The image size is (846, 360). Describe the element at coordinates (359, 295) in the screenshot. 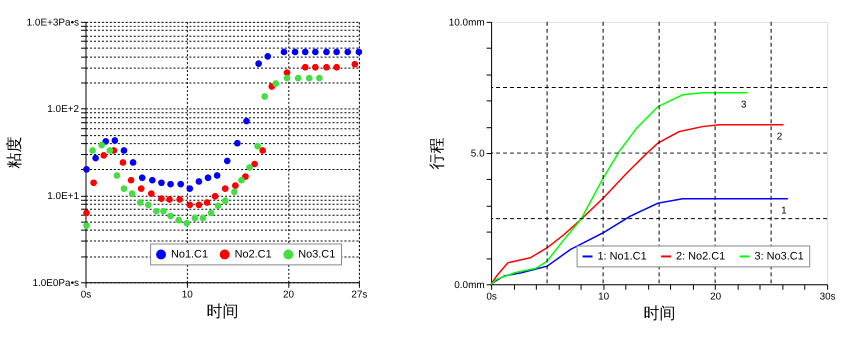

I see `x-tick-label: 27s` at that location.